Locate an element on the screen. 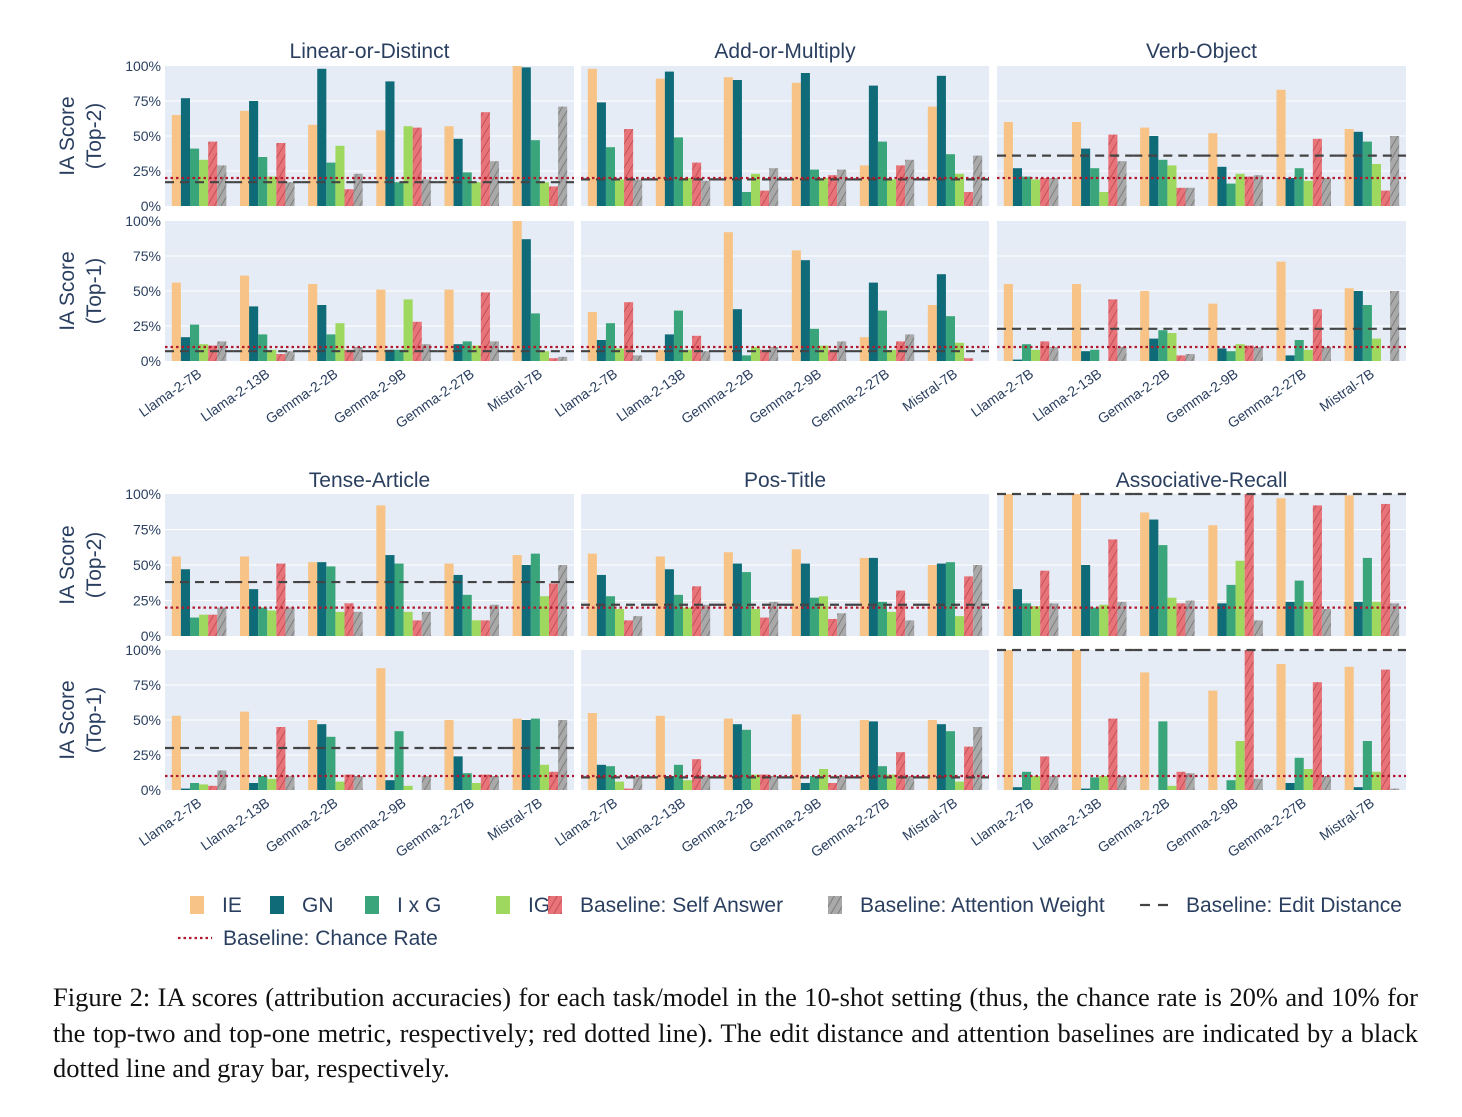 The height and width of the screenshot is (1117, 1462). legend-label: IE is located at coordinates (232, 905).